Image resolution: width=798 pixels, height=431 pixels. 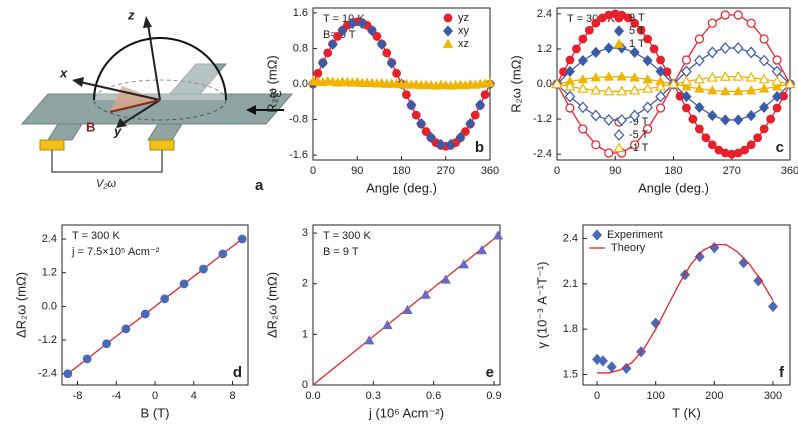 I want to click on y-tick-label: 2.1, so click(x=570, y=284).